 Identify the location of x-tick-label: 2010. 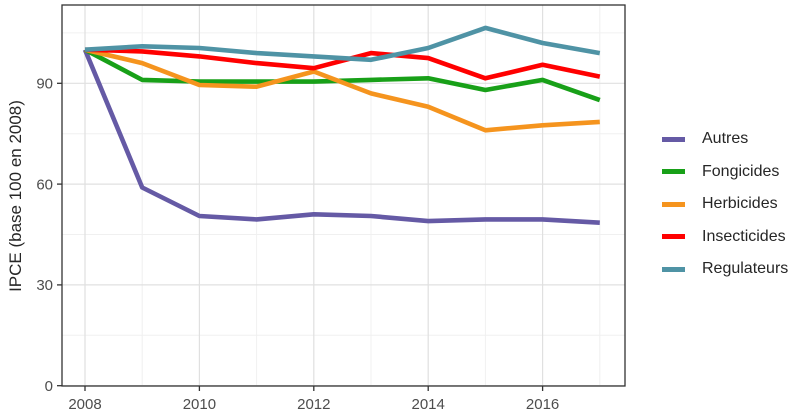
(199, 404).